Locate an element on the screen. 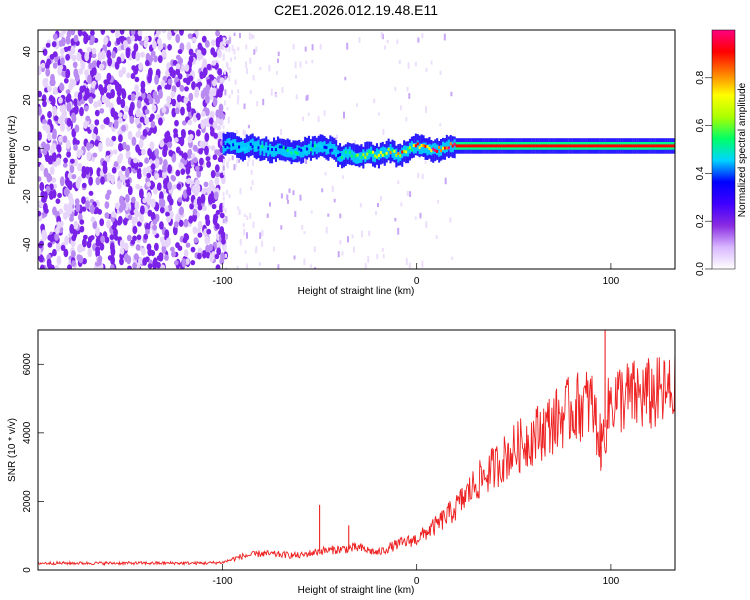 The height and width of the screenshot is (600, 750). snr-y-tick-label: 6000 is located at coordinates (27, 364).